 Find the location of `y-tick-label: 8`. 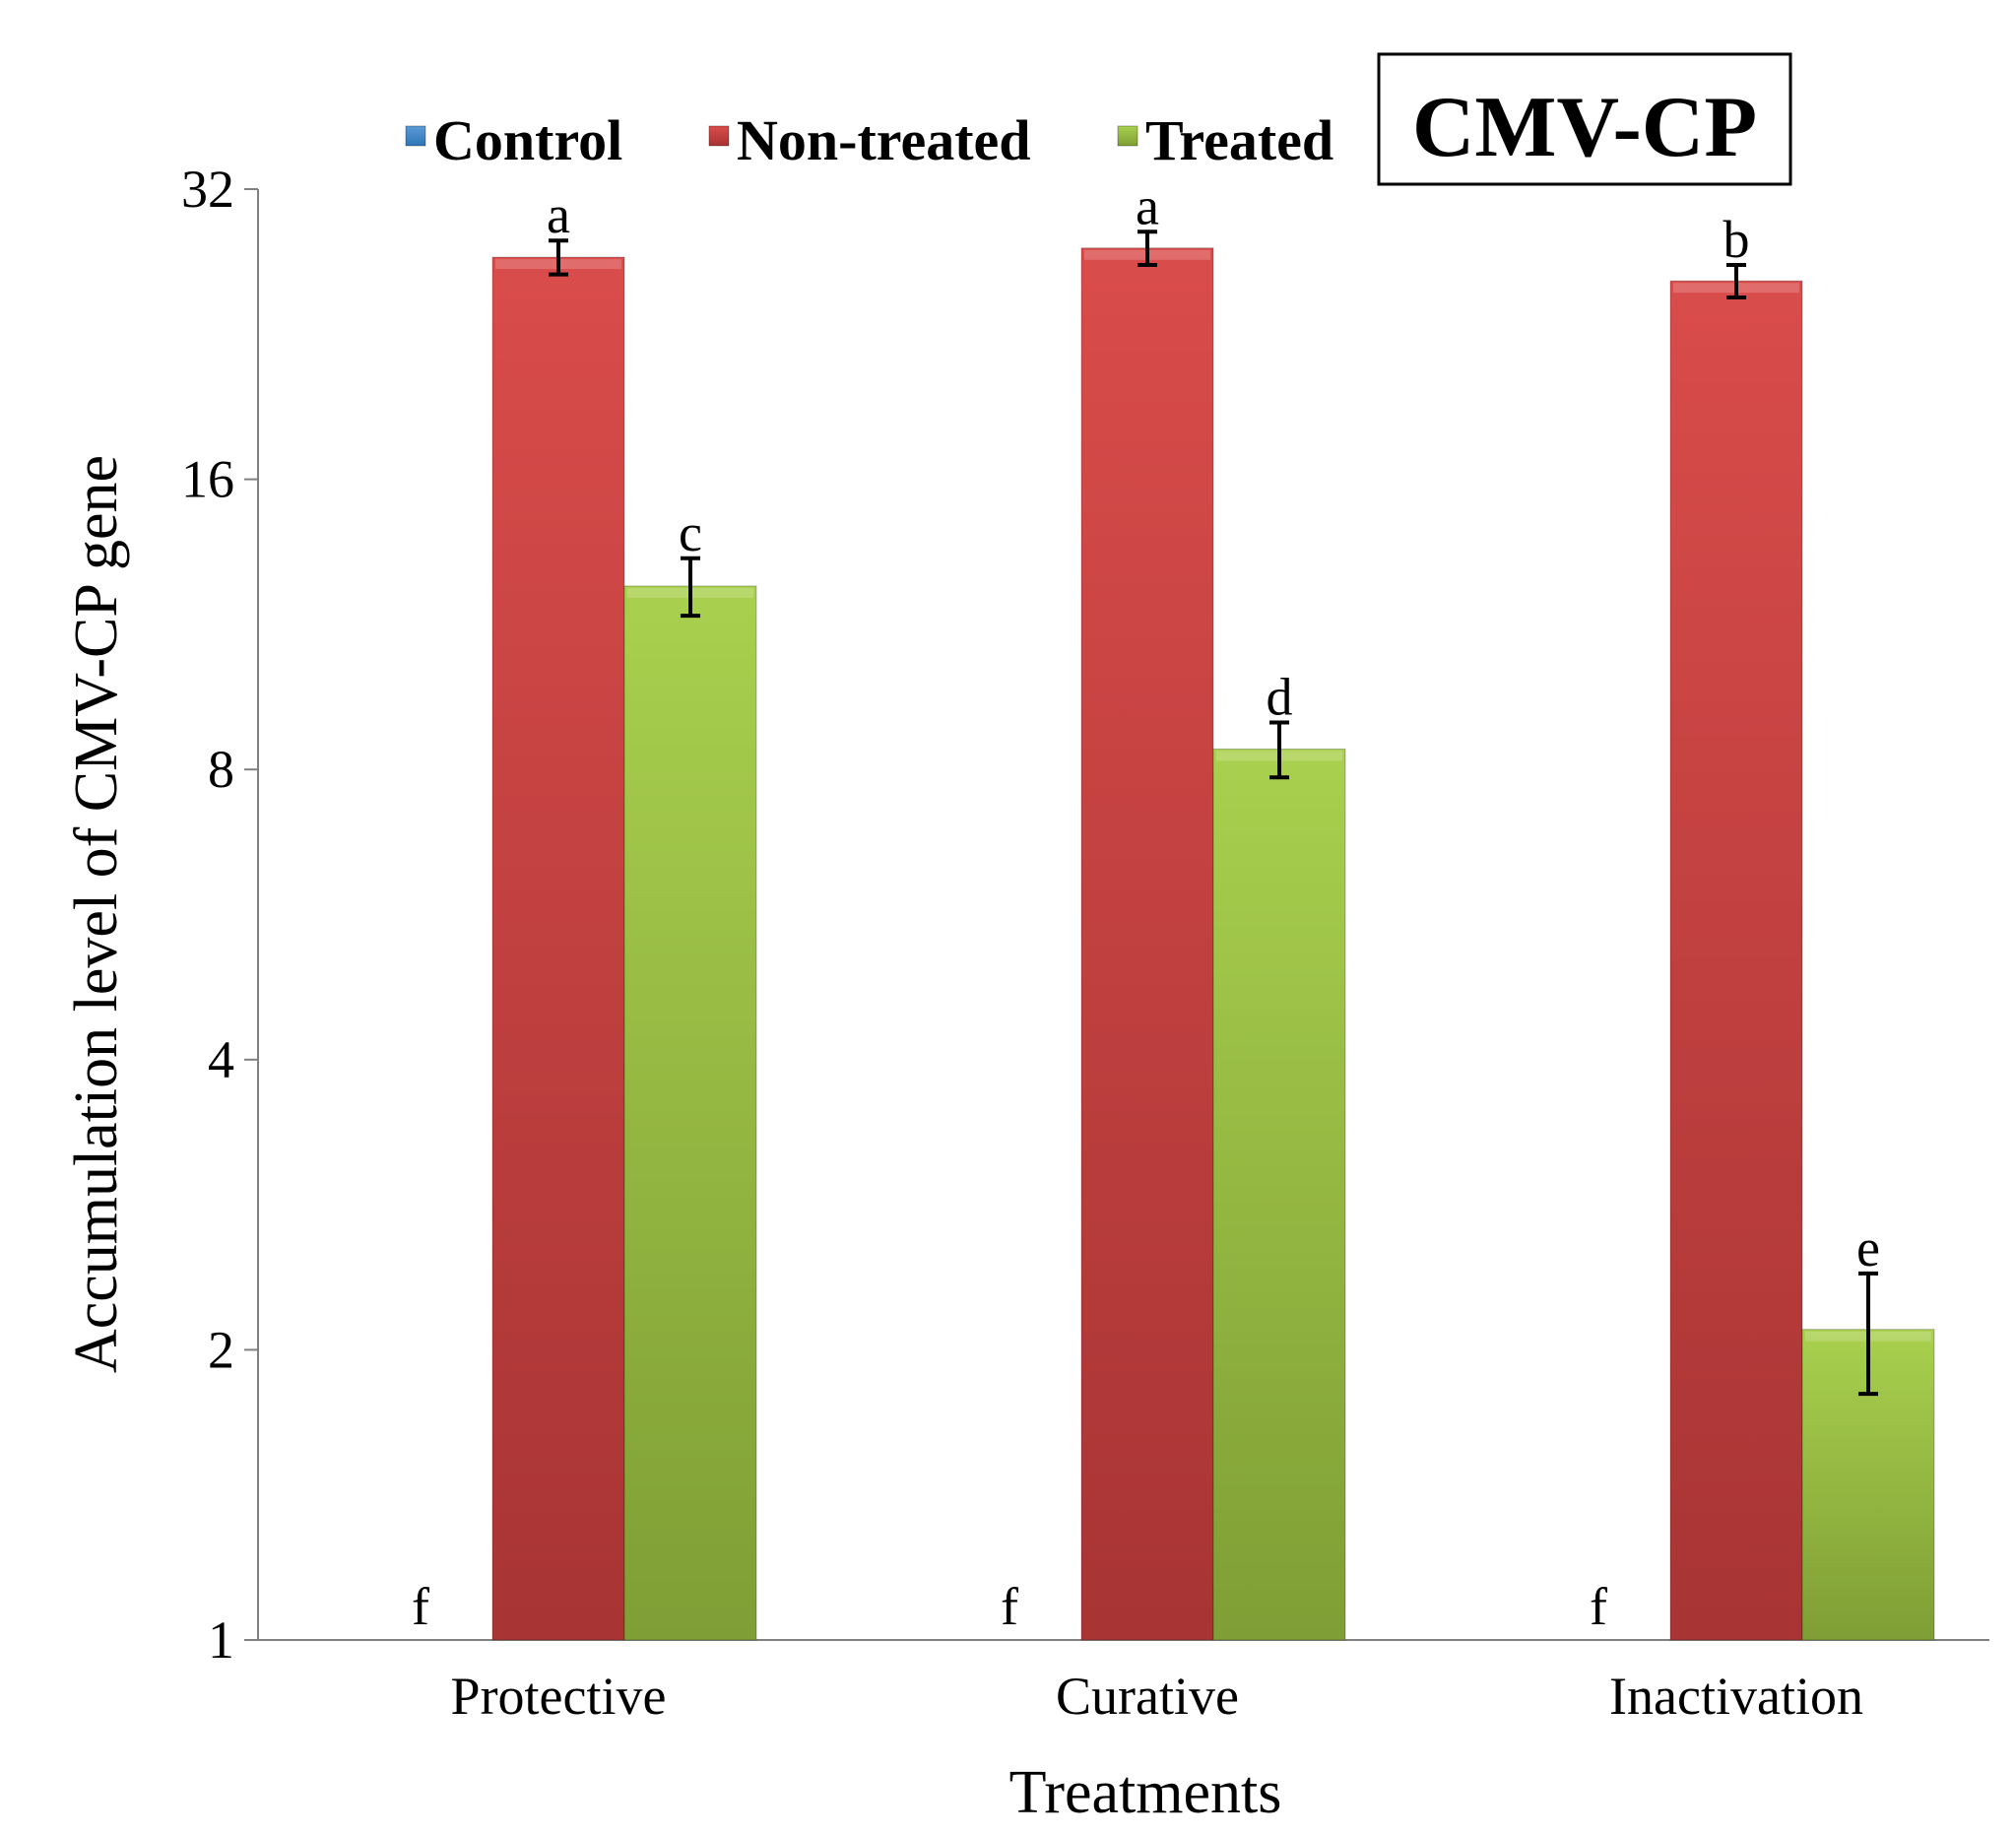

y-tick-label: 8 is located at coordinates (221, 770).